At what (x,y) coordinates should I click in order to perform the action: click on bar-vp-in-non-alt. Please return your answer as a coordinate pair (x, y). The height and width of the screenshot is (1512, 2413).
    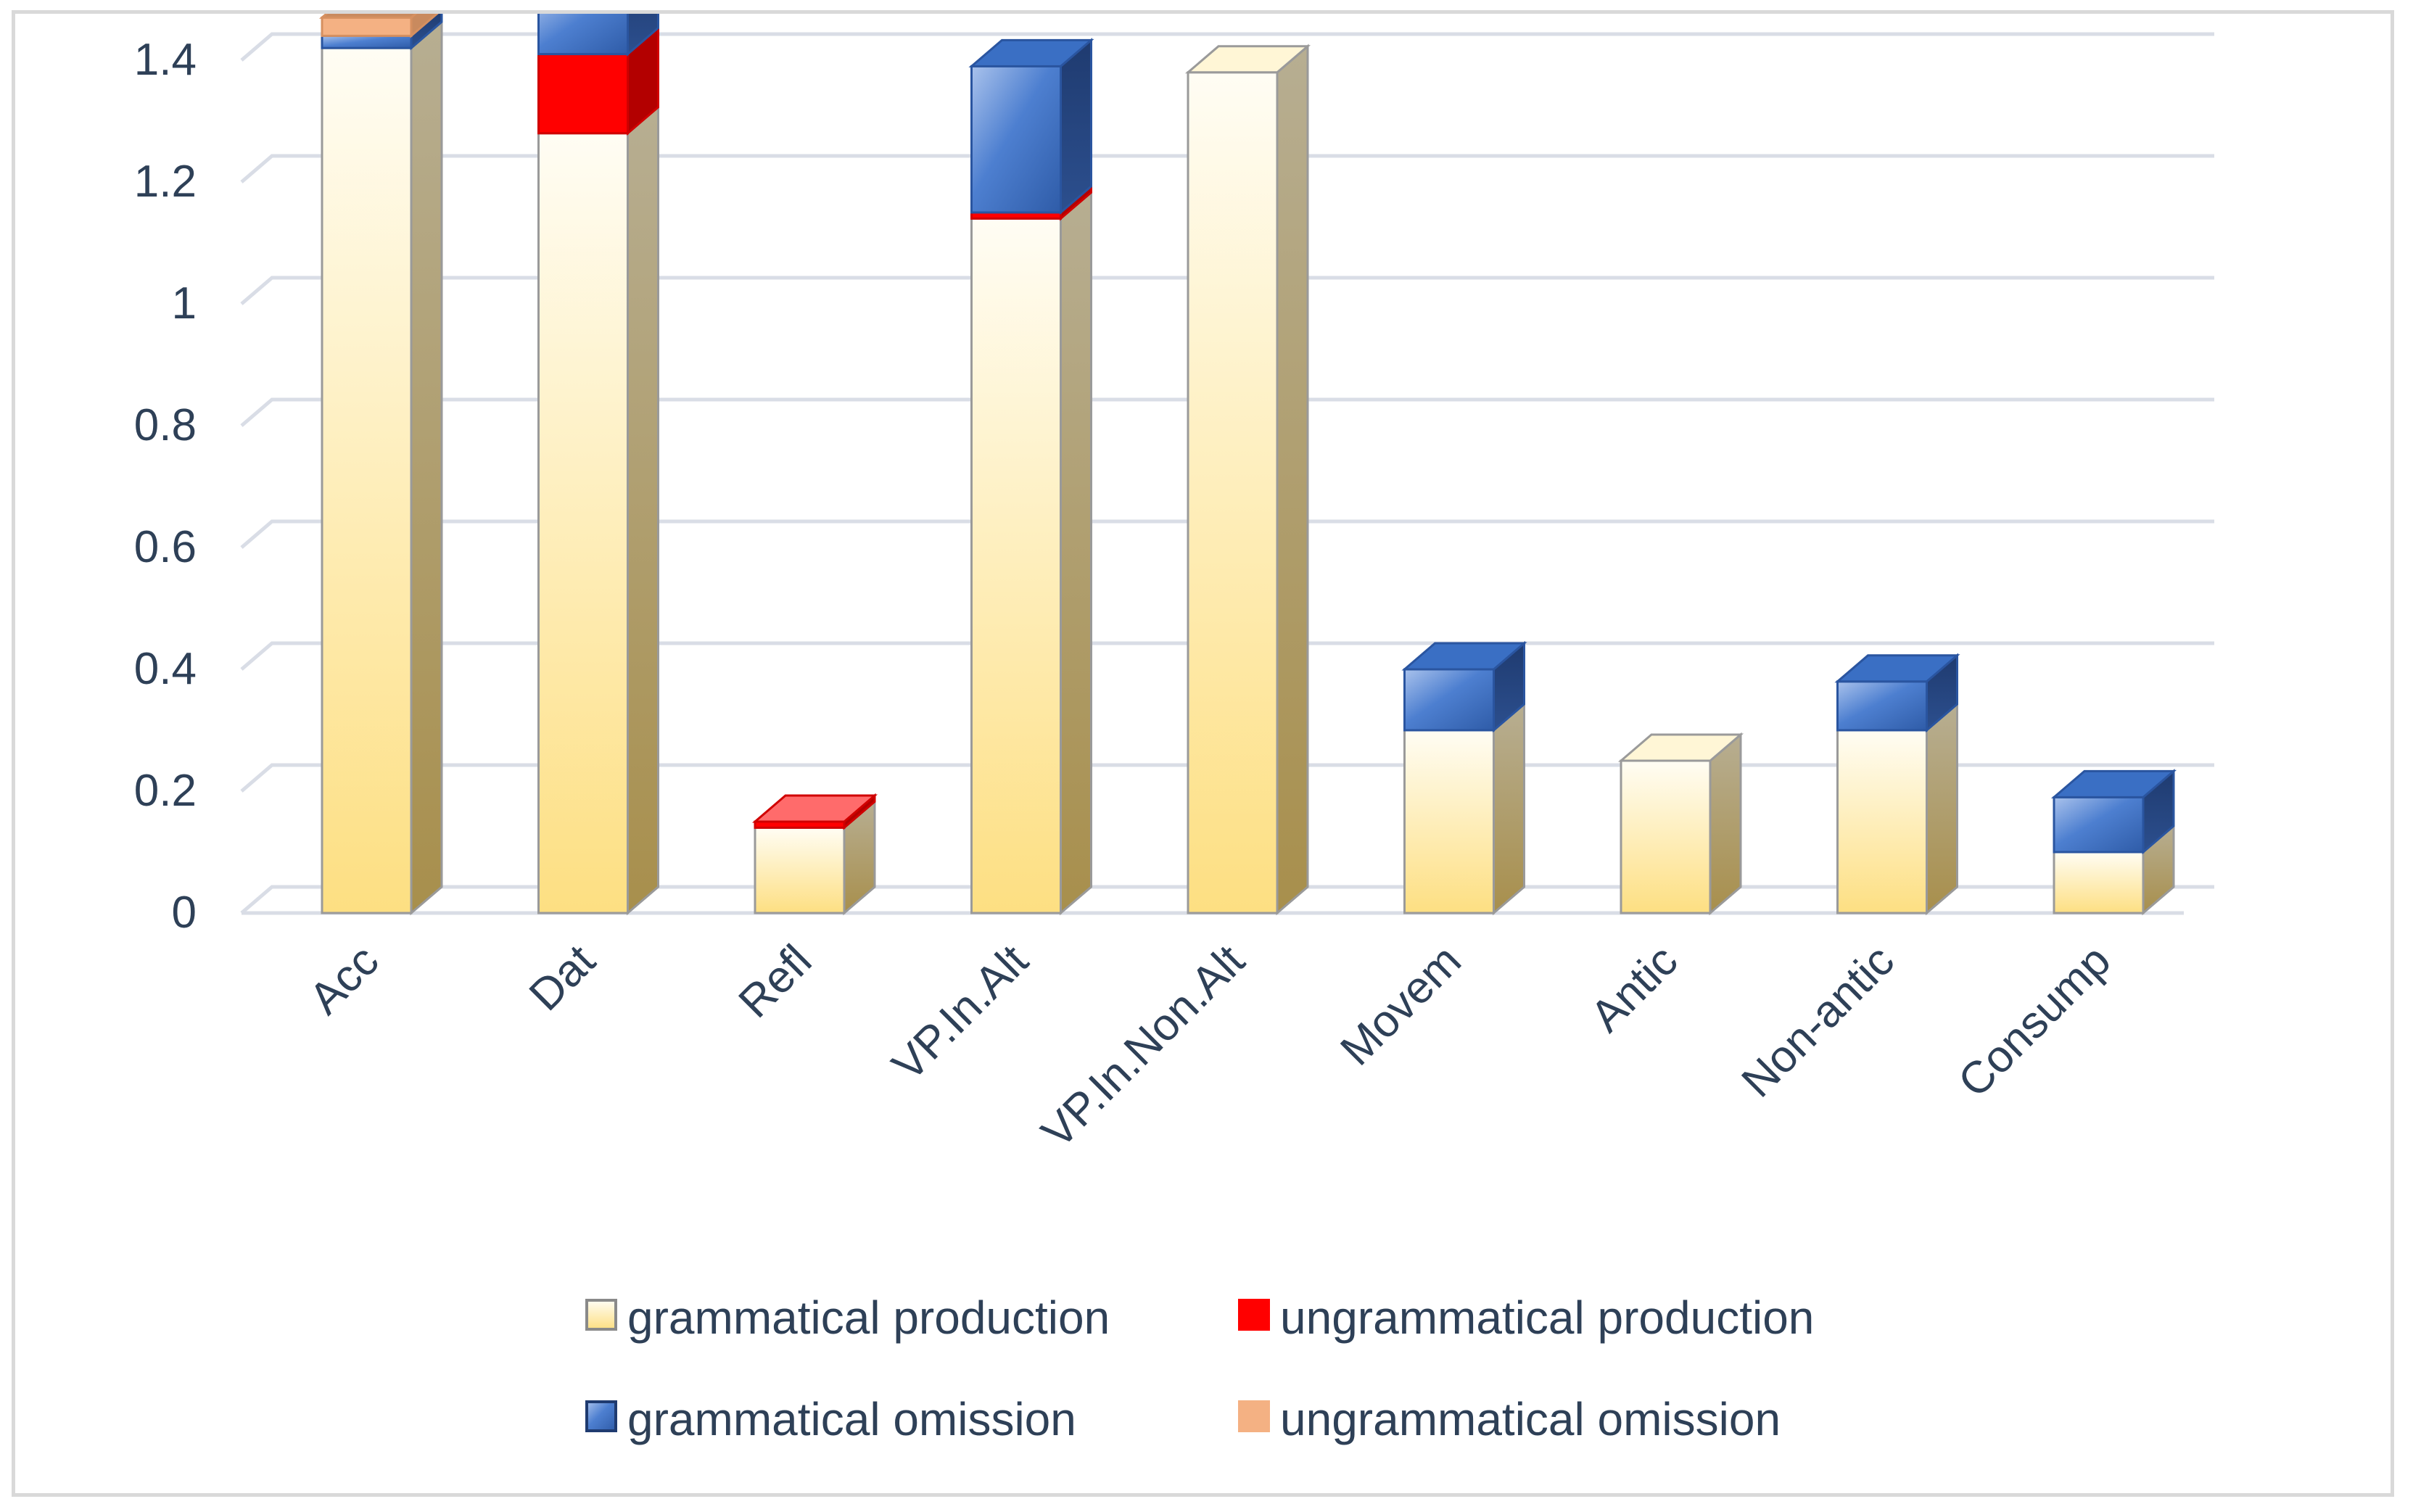
    Looking at the image, I should click on (1247, 480).